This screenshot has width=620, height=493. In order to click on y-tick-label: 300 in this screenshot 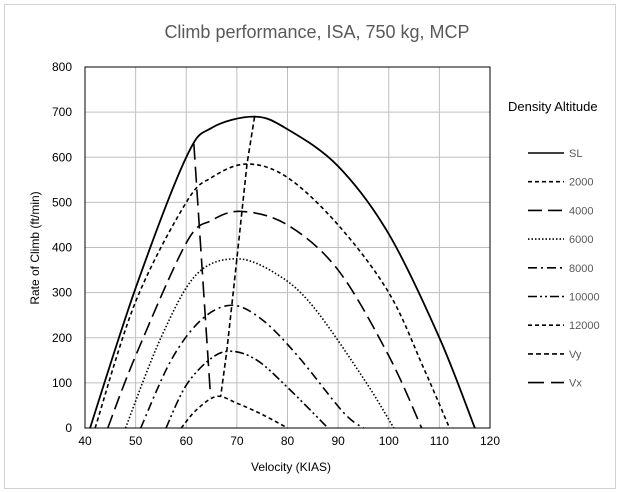, I will do `click(62, 293)`.